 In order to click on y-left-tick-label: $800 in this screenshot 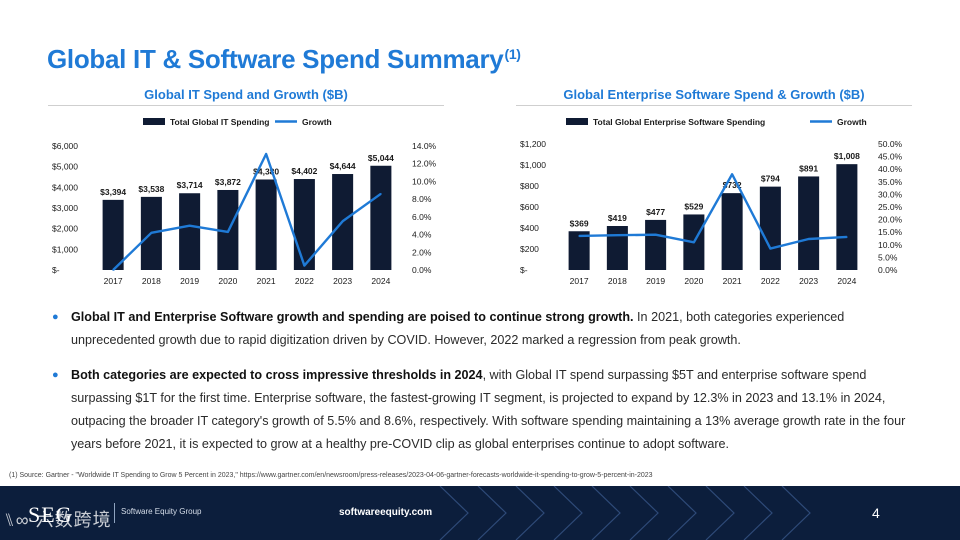, I will do `click(529, 186)`.